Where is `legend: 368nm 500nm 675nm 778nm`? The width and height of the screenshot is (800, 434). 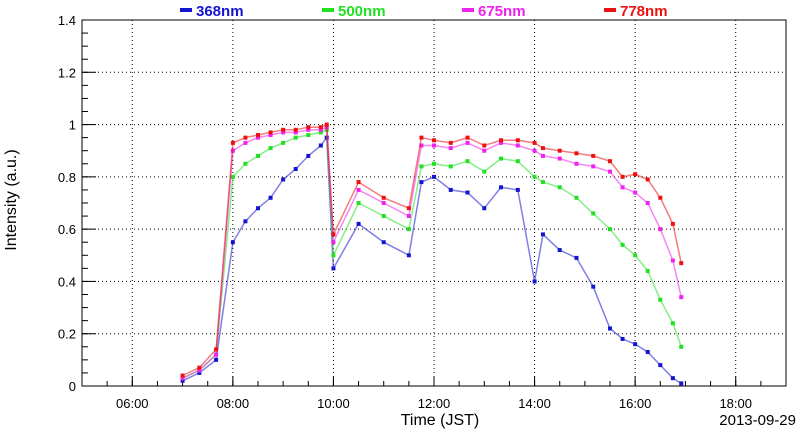 legend: 368nm 500nm 675nm 778nm is located at coordinates (424, 11).